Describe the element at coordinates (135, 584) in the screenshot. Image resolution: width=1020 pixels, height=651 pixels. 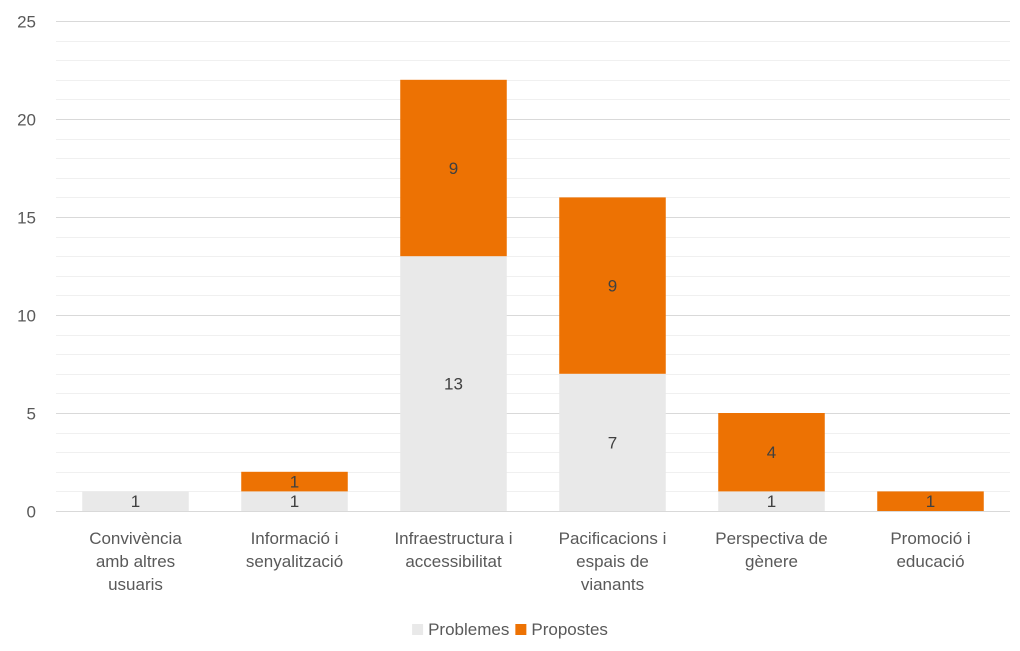
I see `x-category-label-line: usuaris` at that location.